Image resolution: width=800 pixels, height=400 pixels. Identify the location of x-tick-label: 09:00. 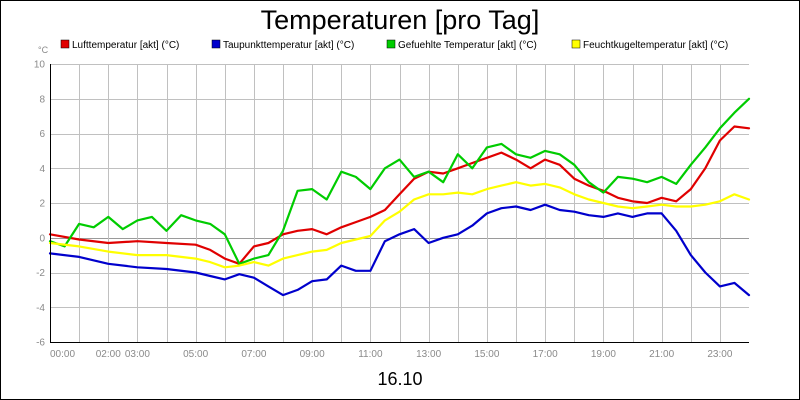
(312, 354).